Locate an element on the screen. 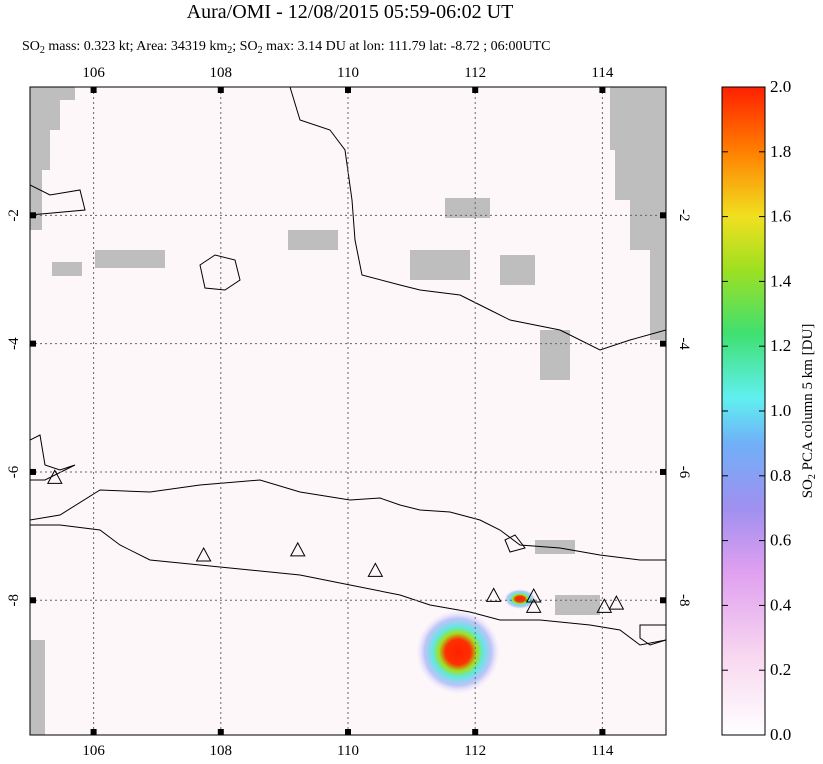 The height and width of the screenshot is (764, 823). colorbar-tick-label: 0.6 is located at coordinates (780, 540).